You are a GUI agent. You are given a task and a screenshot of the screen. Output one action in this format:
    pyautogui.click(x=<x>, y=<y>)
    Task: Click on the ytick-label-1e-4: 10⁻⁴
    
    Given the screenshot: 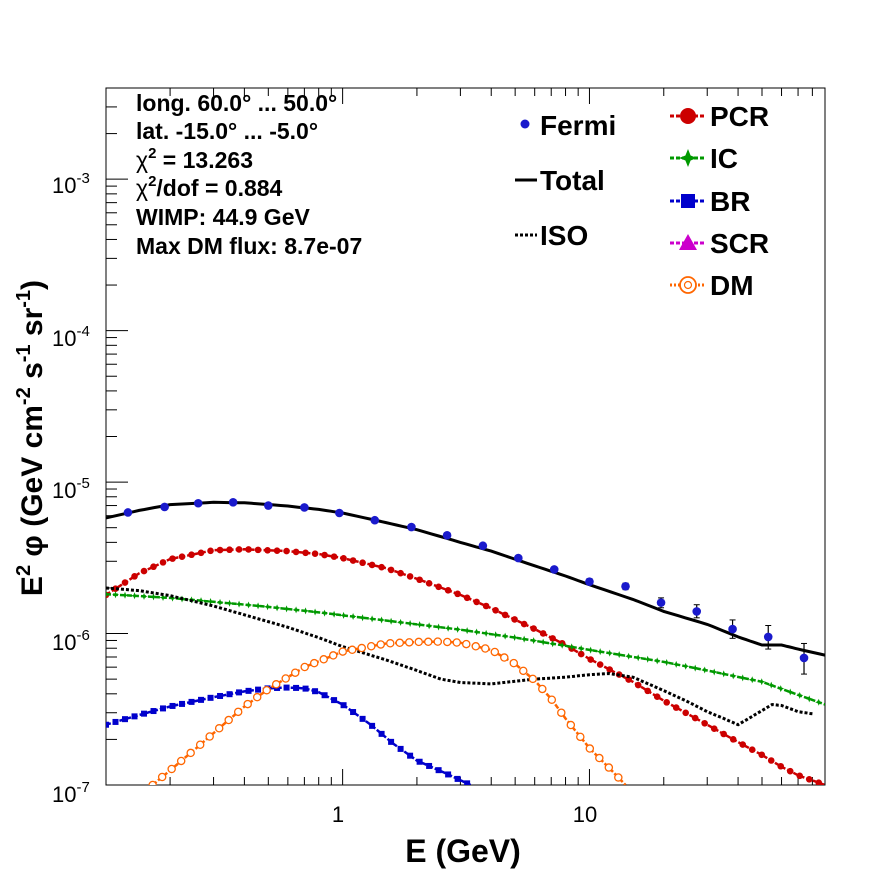 What is the action you would take?
    pyautogui.click(x=71, y=337)
    